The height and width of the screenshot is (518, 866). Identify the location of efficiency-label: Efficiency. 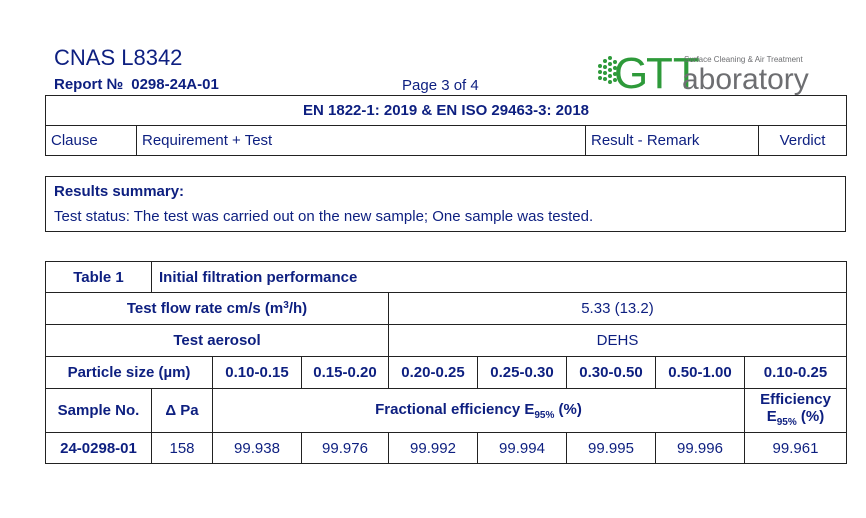
(795, 399).